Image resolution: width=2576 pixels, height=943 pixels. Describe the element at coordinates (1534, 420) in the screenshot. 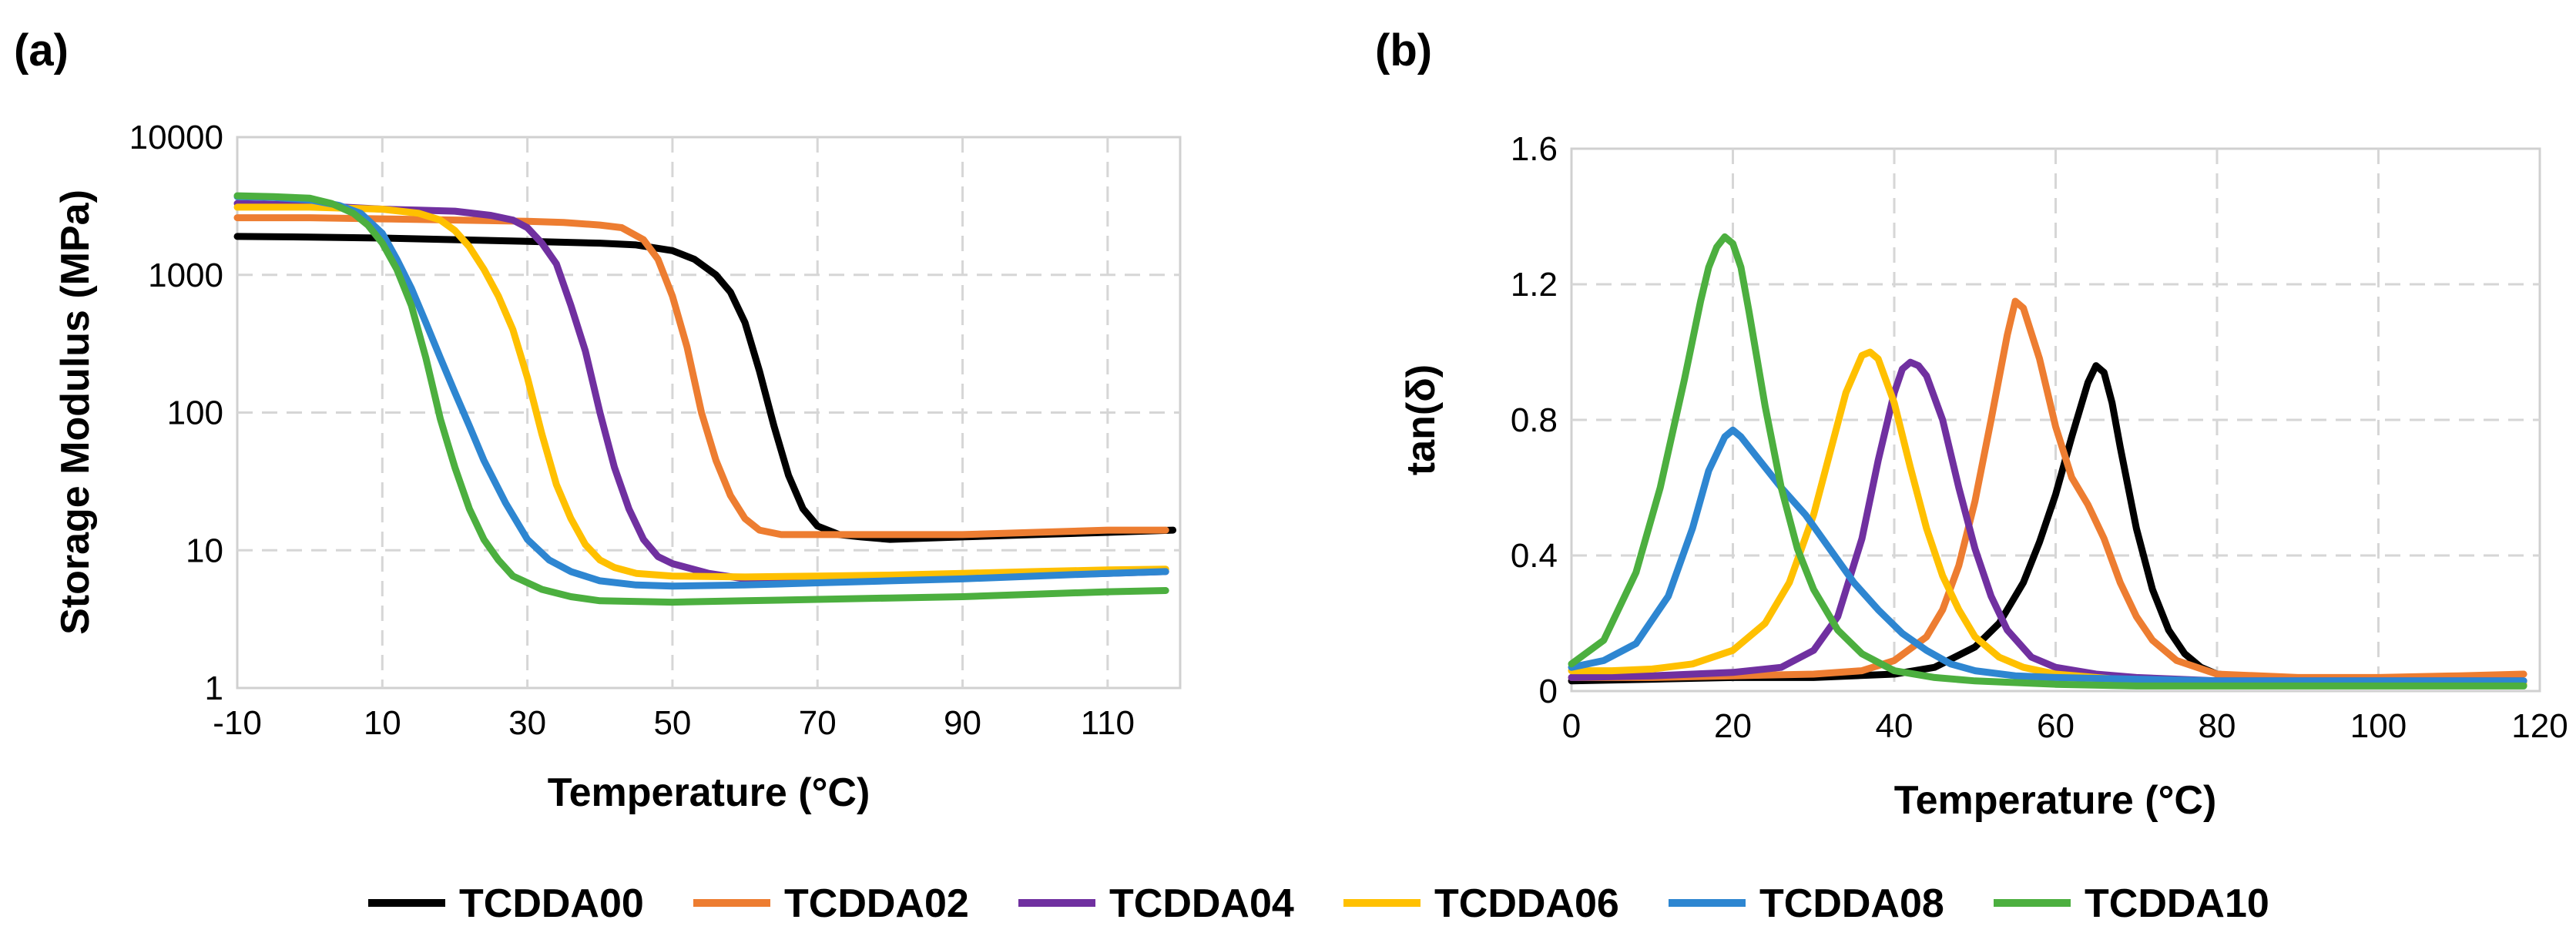

I see `panel-b-y-tick-label: 0.8` at that location.